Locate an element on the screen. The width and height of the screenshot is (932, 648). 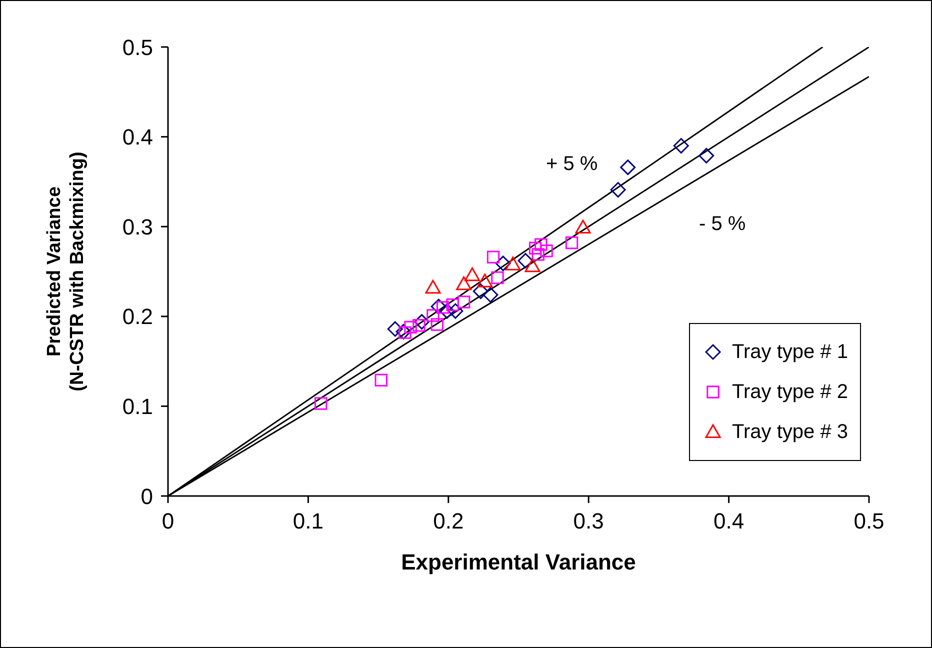
legend-label: Tray type # 2 is located at coordinates (790, 392).